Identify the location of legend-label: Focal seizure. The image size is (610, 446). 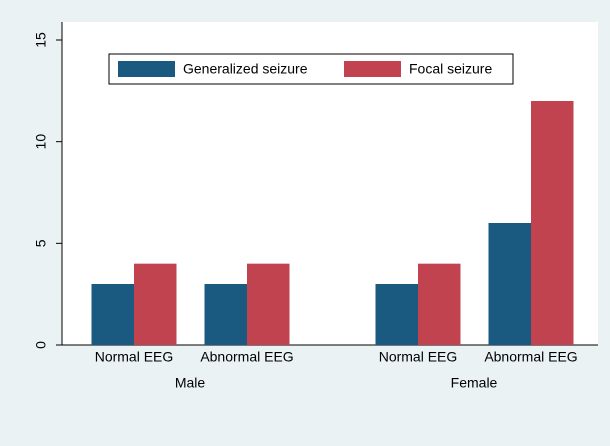
(450, 69).